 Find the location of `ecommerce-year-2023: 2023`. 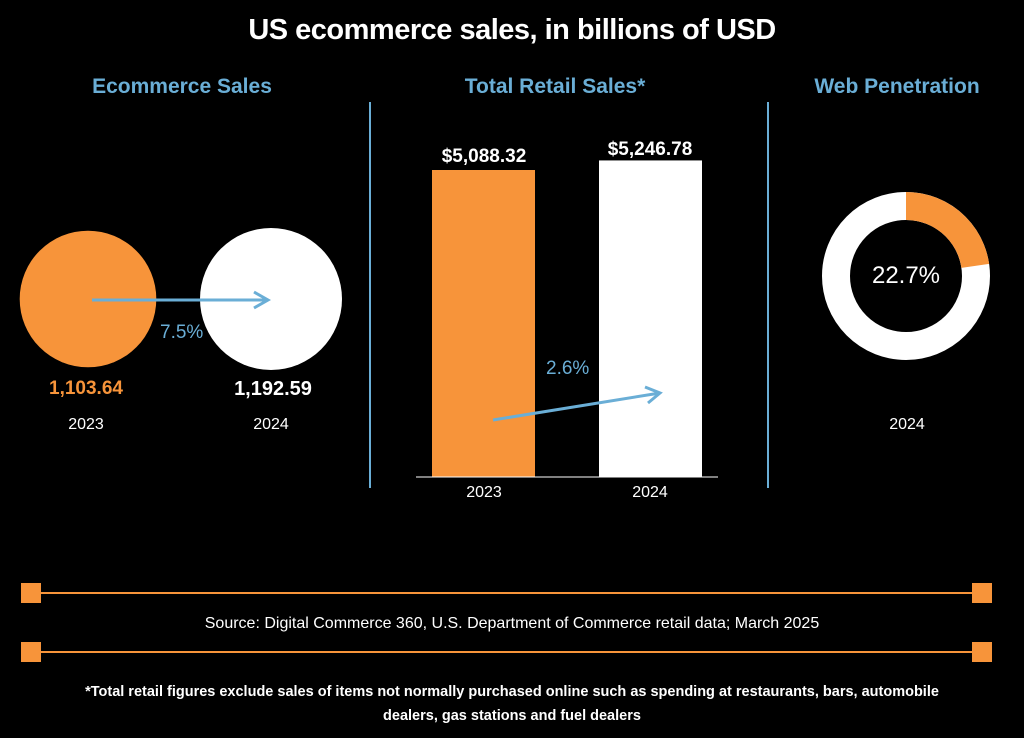

ecommerce-year-2023: 2023 is located at coordinates (86, 424).